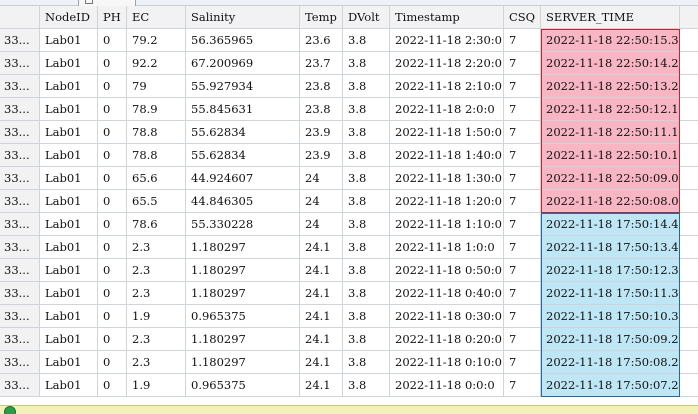  Describe the element at coordinates (107, 3) in the screenshot. I see `results-tab` at that location.